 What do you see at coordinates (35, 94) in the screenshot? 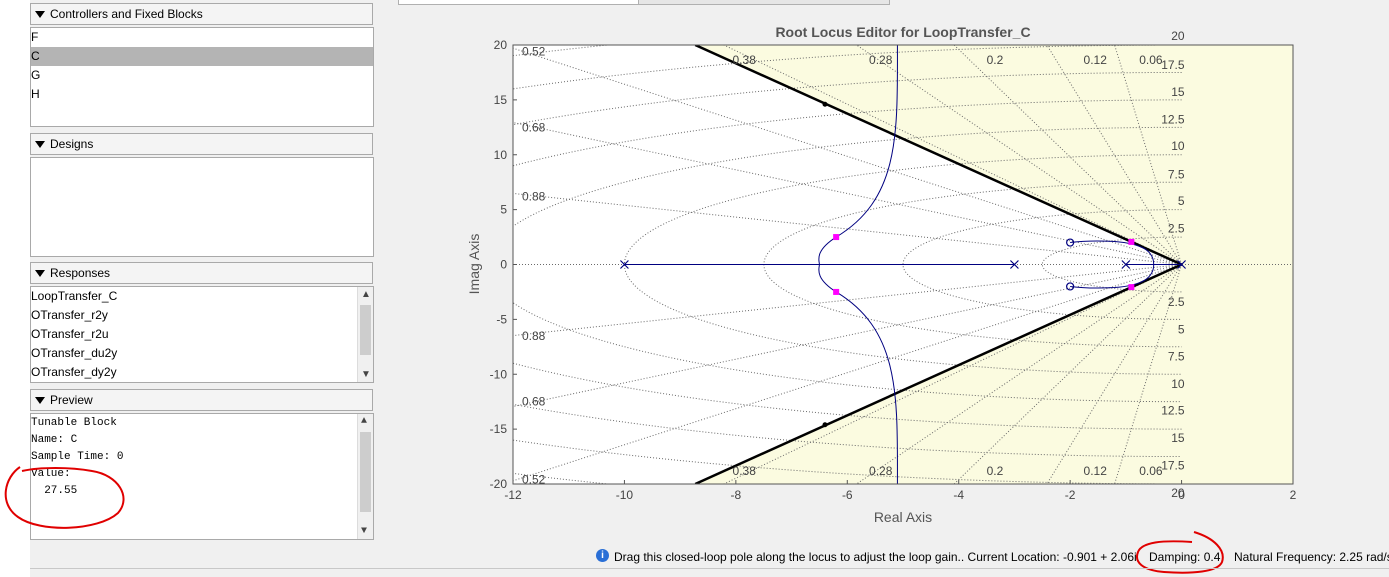
I see `list-item: H` at bounding box center [35, 94].